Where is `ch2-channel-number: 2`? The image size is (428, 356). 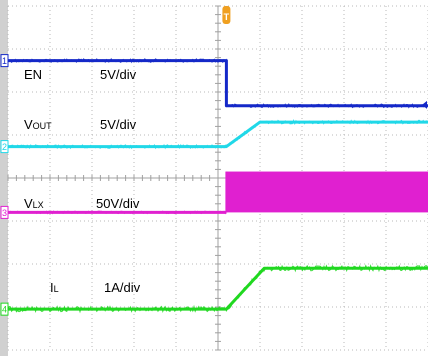
ch2-channel-number: 2 is located at coordinates (4, 147).